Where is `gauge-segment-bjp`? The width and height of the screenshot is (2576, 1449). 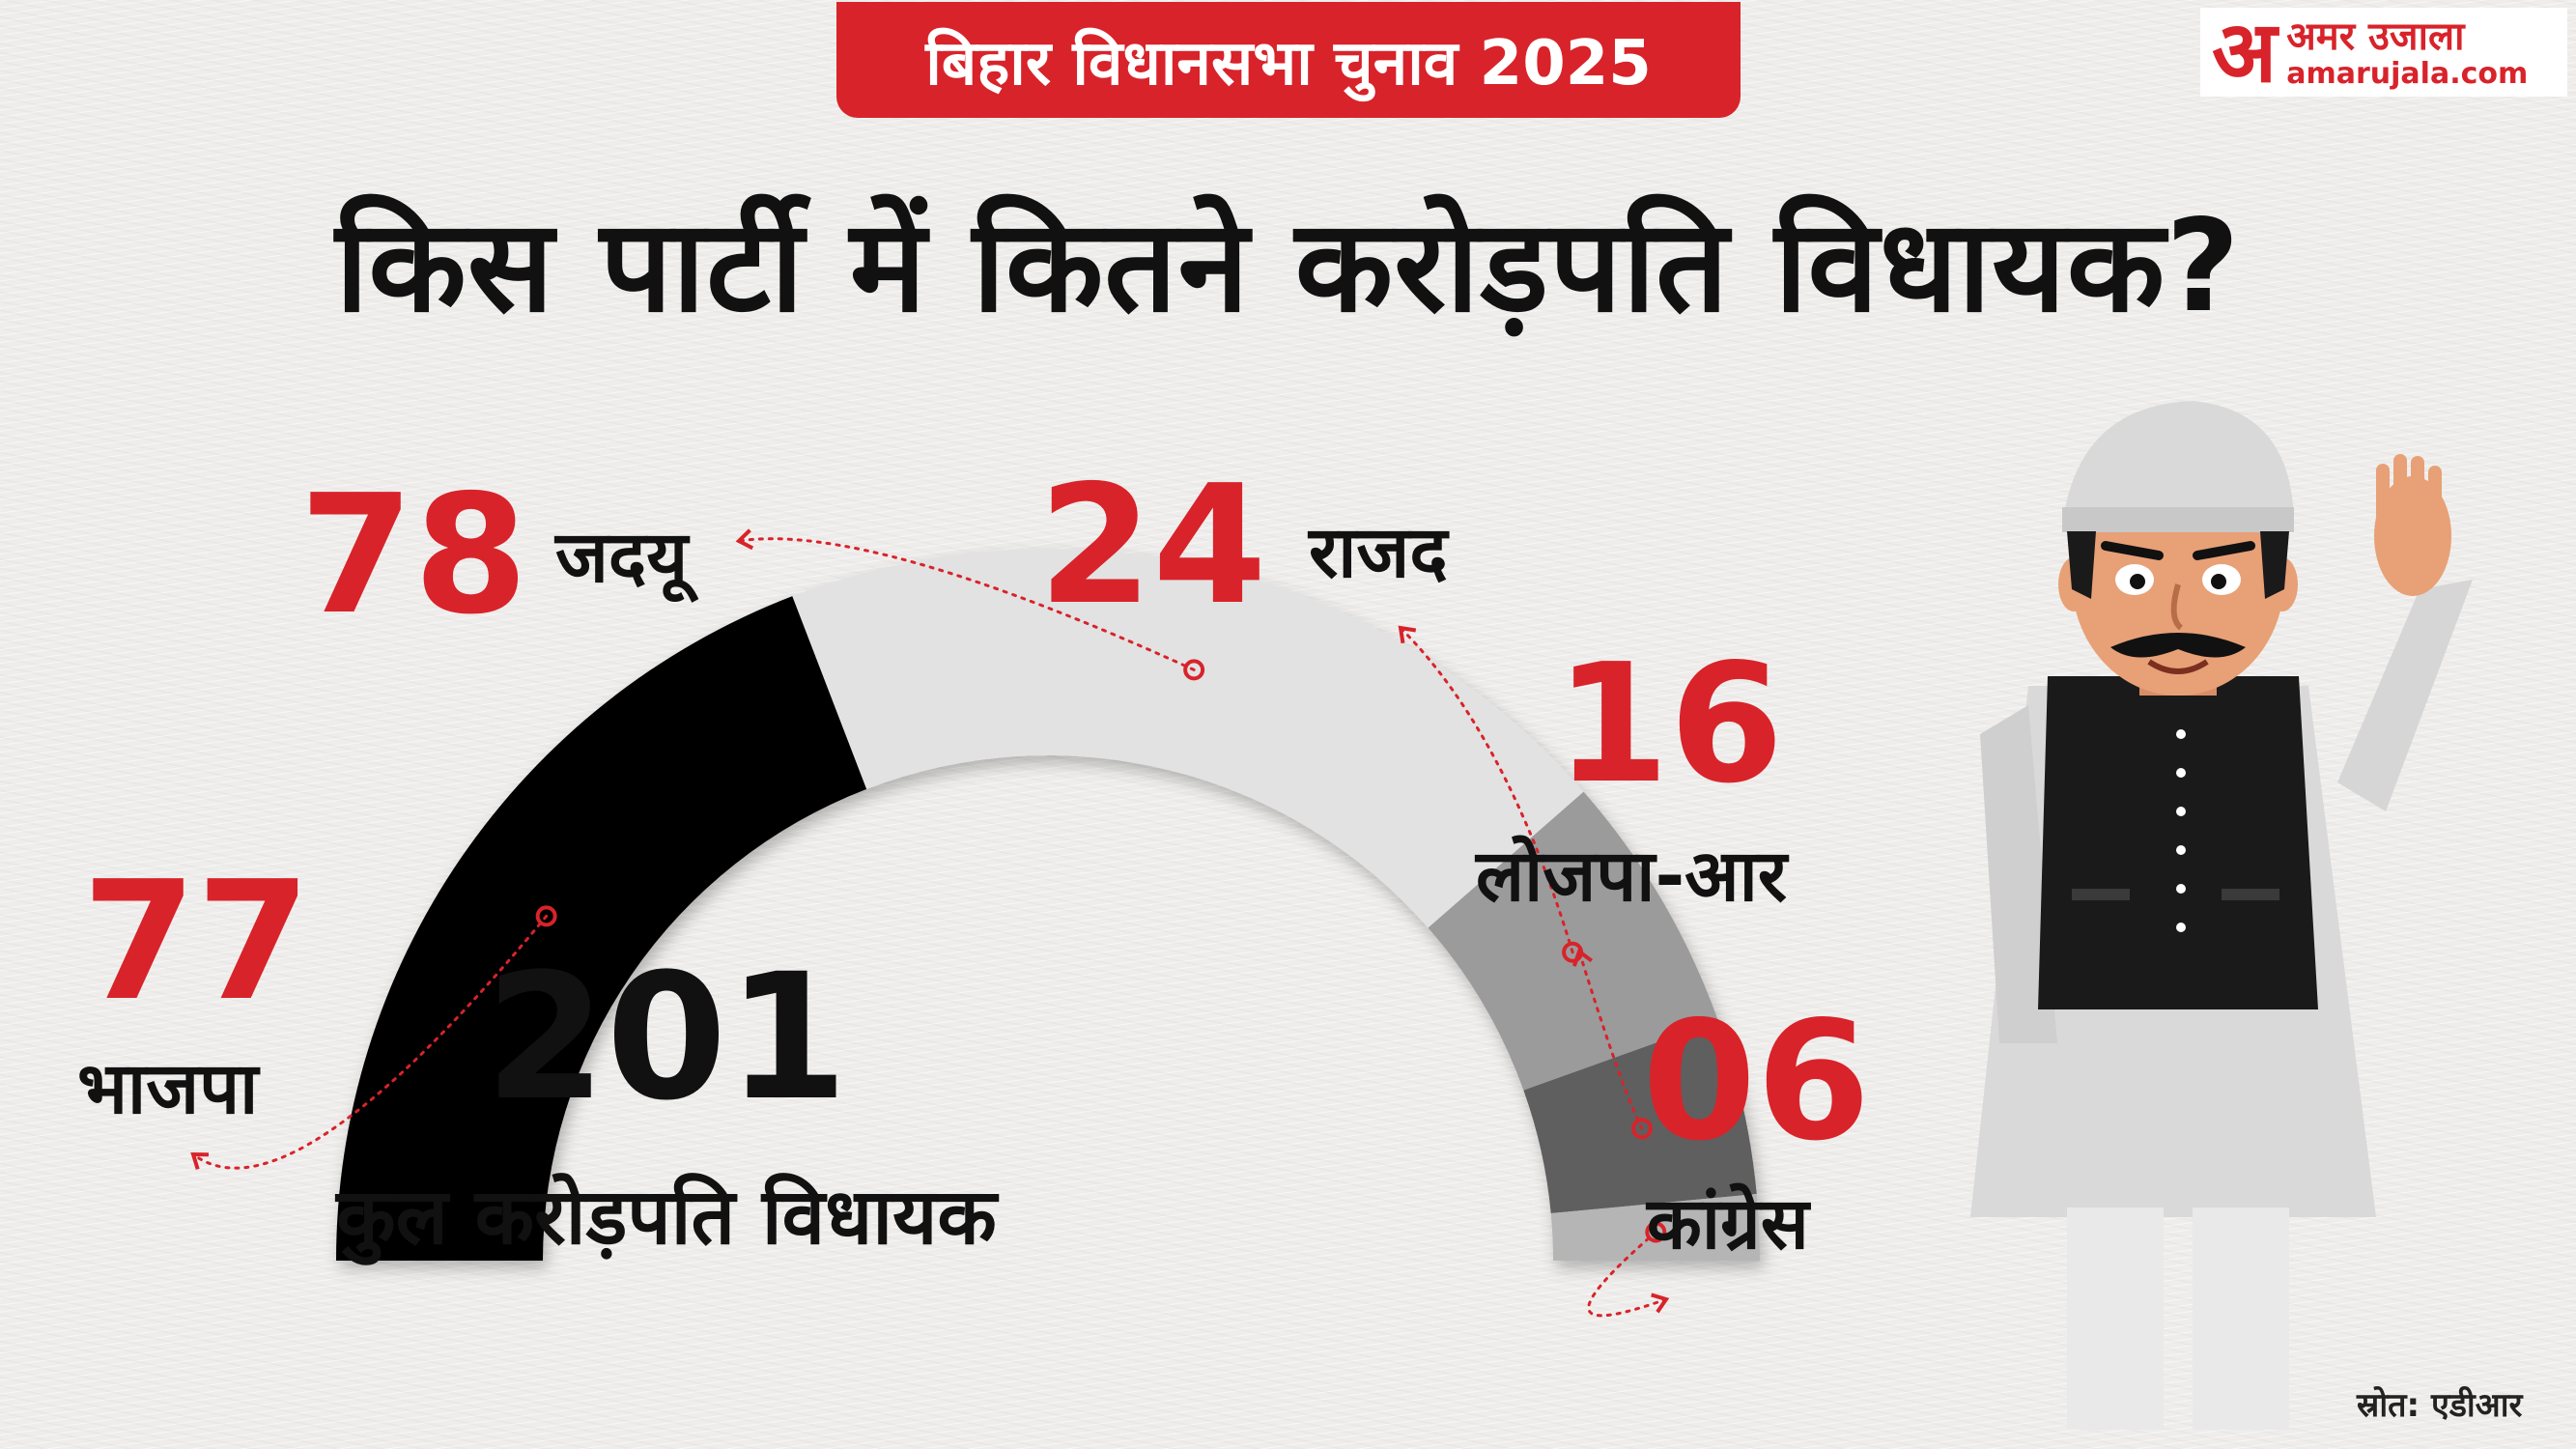 gauge-segment-bjp is located at coordinates (601, 928).